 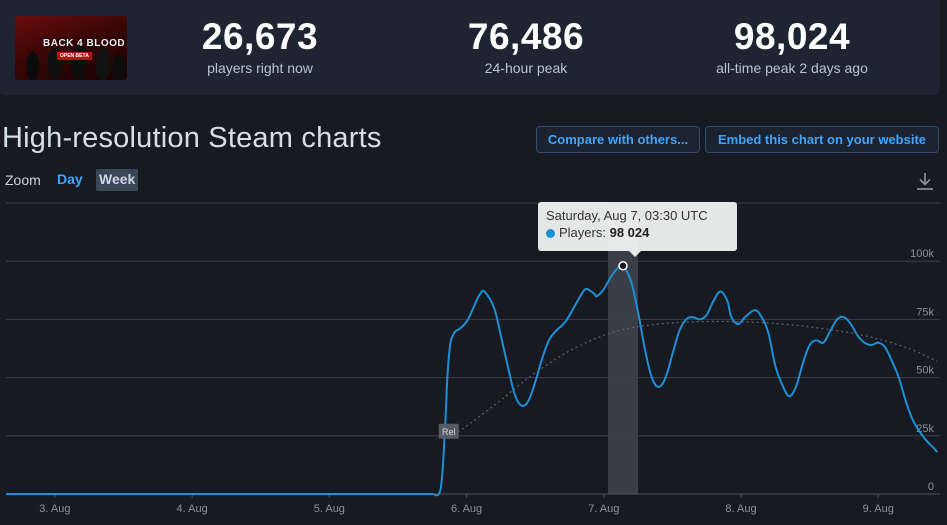 What do you see at coordinates (23, 180) in the screenshot?
I see `zoom-label: Zoom` at bounding box center [23, 180].